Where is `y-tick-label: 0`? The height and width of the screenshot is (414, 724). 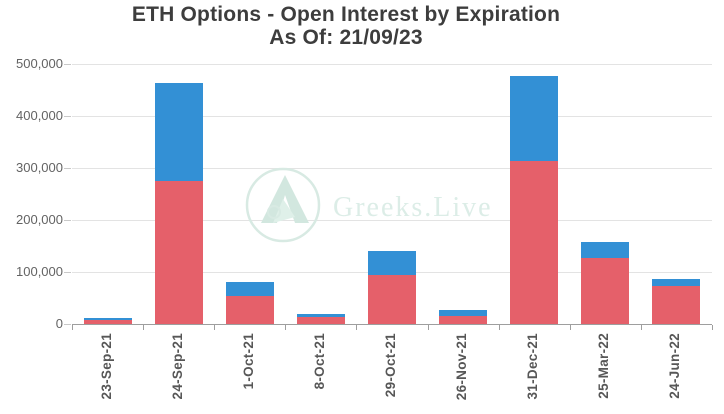 y-tick-label: 0 is located at coordinates (59, 323).